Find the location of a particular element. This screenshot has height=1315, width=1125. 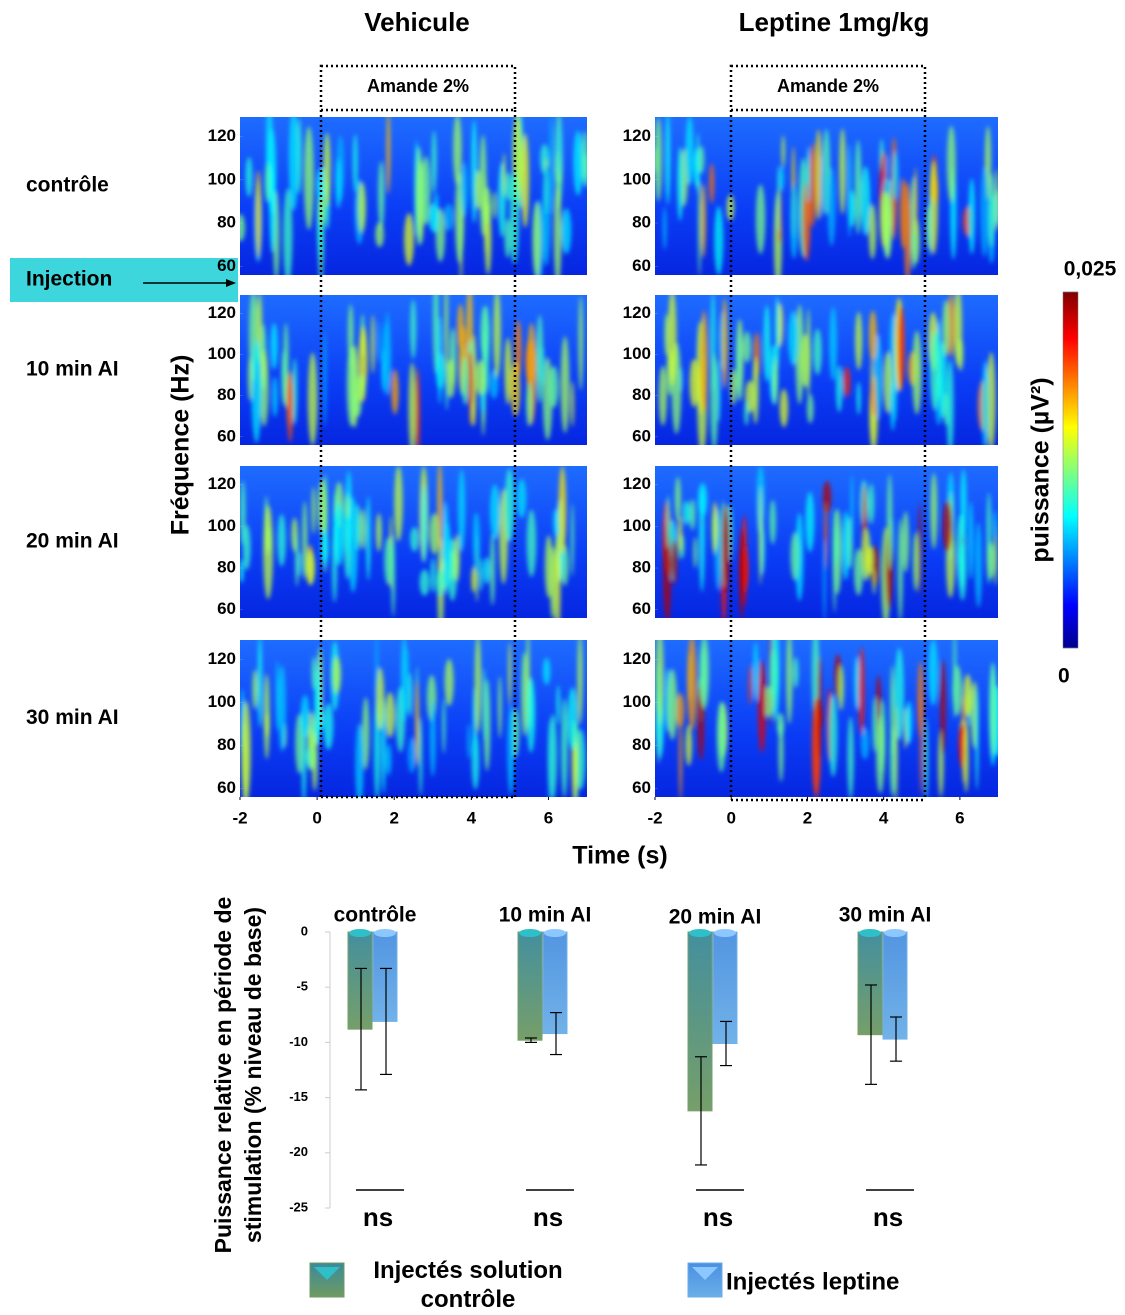

y-tick-label: 80 is located at coordinates (641, 394).